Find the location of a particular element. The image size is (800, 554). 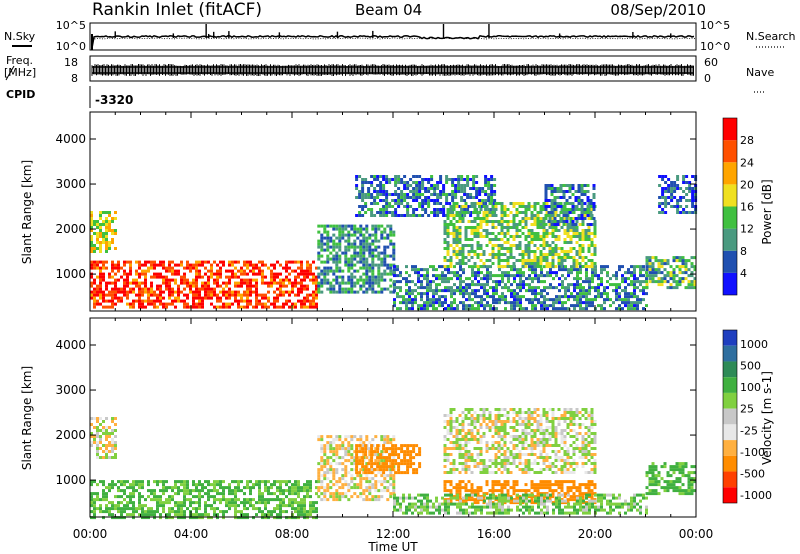

power-colorbar-swatch is located at coordinates (730, 151).